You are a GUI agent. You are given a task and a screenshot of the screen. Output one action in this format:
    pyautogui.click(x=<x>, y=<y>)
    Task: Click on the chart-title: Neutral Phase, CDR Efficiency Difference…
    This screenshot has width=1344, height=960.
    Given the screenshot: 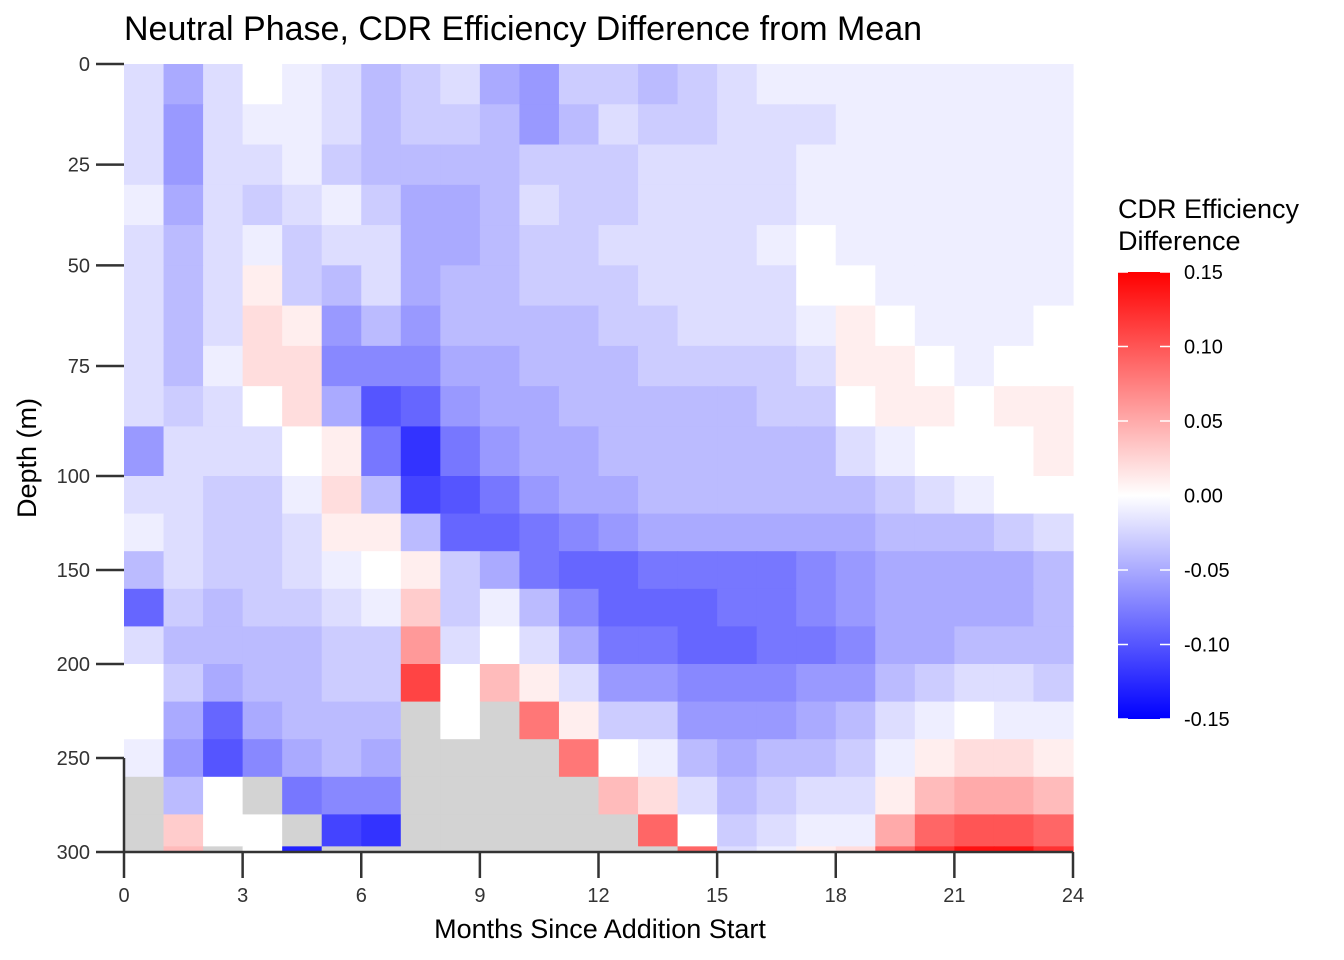 What is the action you would take?
    pyautogui.click(x=523, y=29)
    